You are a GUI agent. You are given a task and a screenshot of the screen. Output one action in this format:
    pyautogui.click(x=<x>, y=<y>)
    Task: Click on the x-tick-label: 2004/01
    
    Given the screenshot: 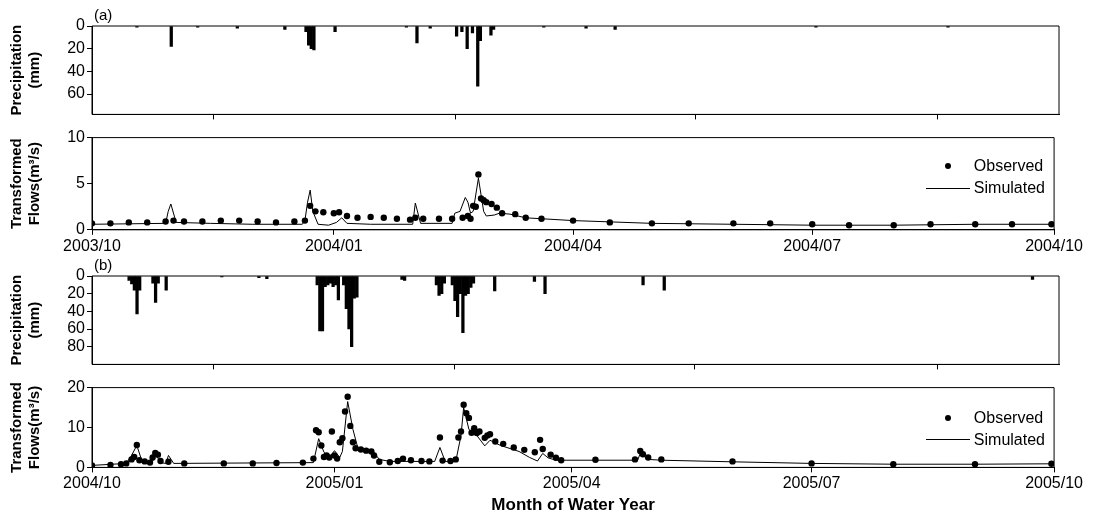 What is the action you would take?
    pyautogui.click(x=333, y=245)
    